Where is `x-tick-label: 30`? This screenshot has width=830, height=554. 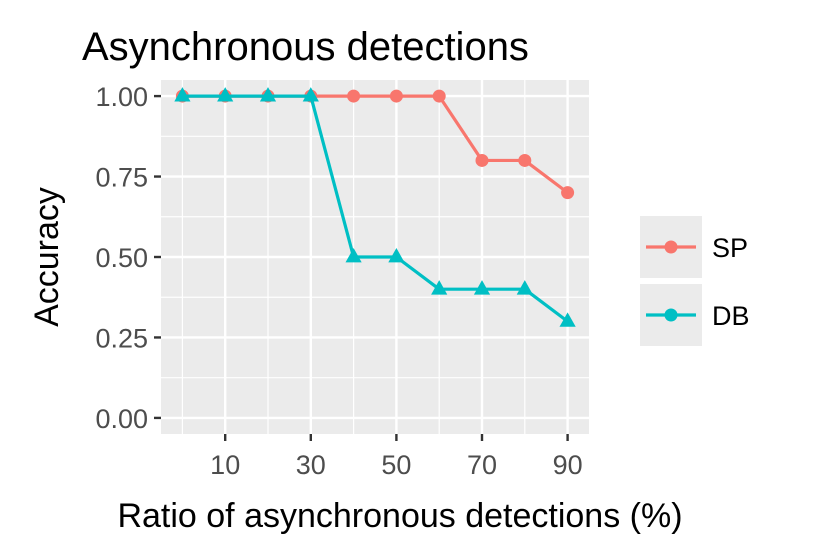
x-tick-label: 30 is located at coordinates (311, 465).